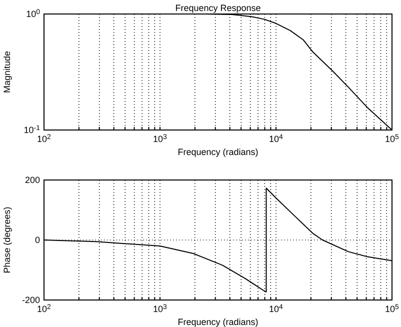  Describe the element at coordinates (32, 129) in the screenshot. I see `y-tick-label: 10$^{-1}$` at that location.